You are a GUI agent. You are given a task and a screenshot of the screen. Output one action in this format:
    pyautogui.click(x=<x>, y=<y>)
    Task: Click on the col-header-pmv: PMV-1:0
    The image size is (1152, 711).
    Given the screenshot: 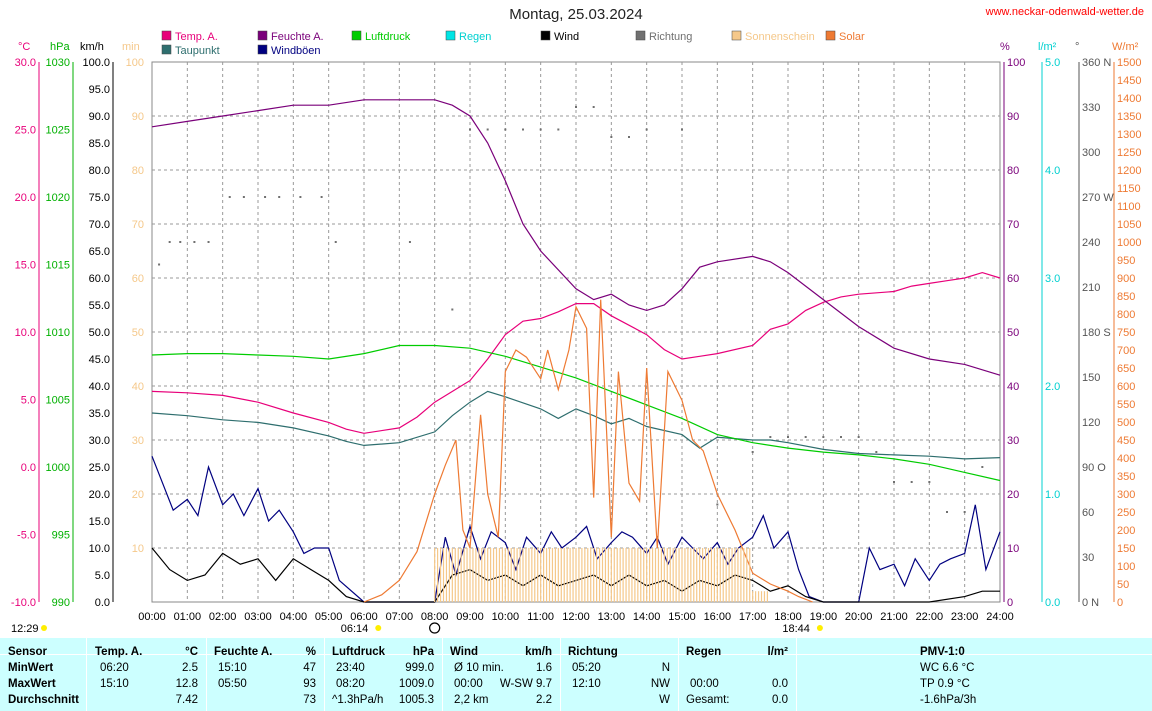 What is the action you would take?
    pyautogui.click(x=942, y=652)
    